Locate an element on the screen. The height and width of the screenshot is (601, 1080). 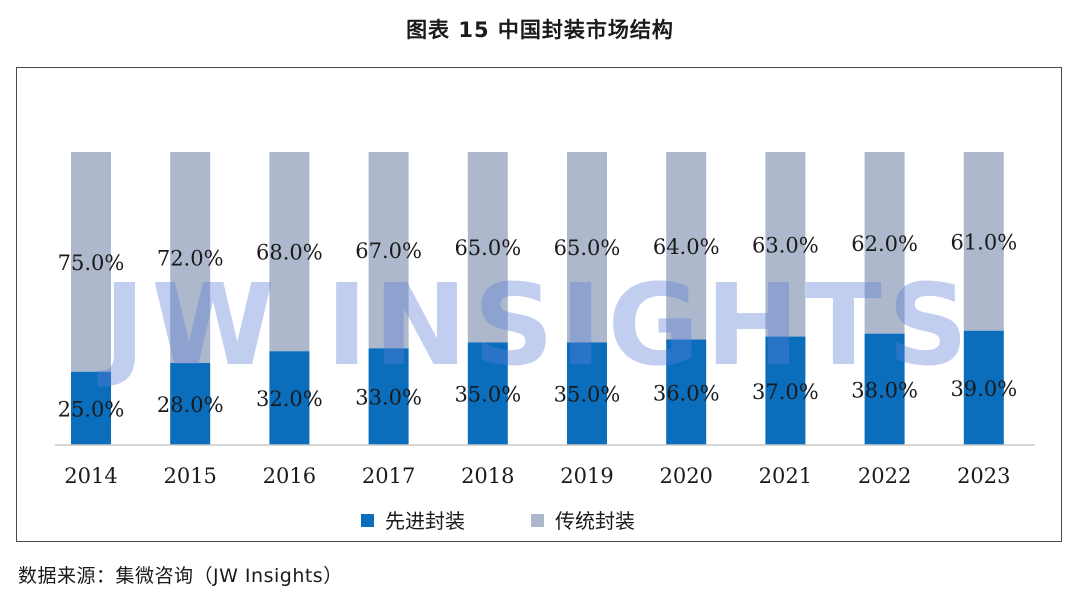
bar-advanced-2016 is located at coordinates (289, 398).